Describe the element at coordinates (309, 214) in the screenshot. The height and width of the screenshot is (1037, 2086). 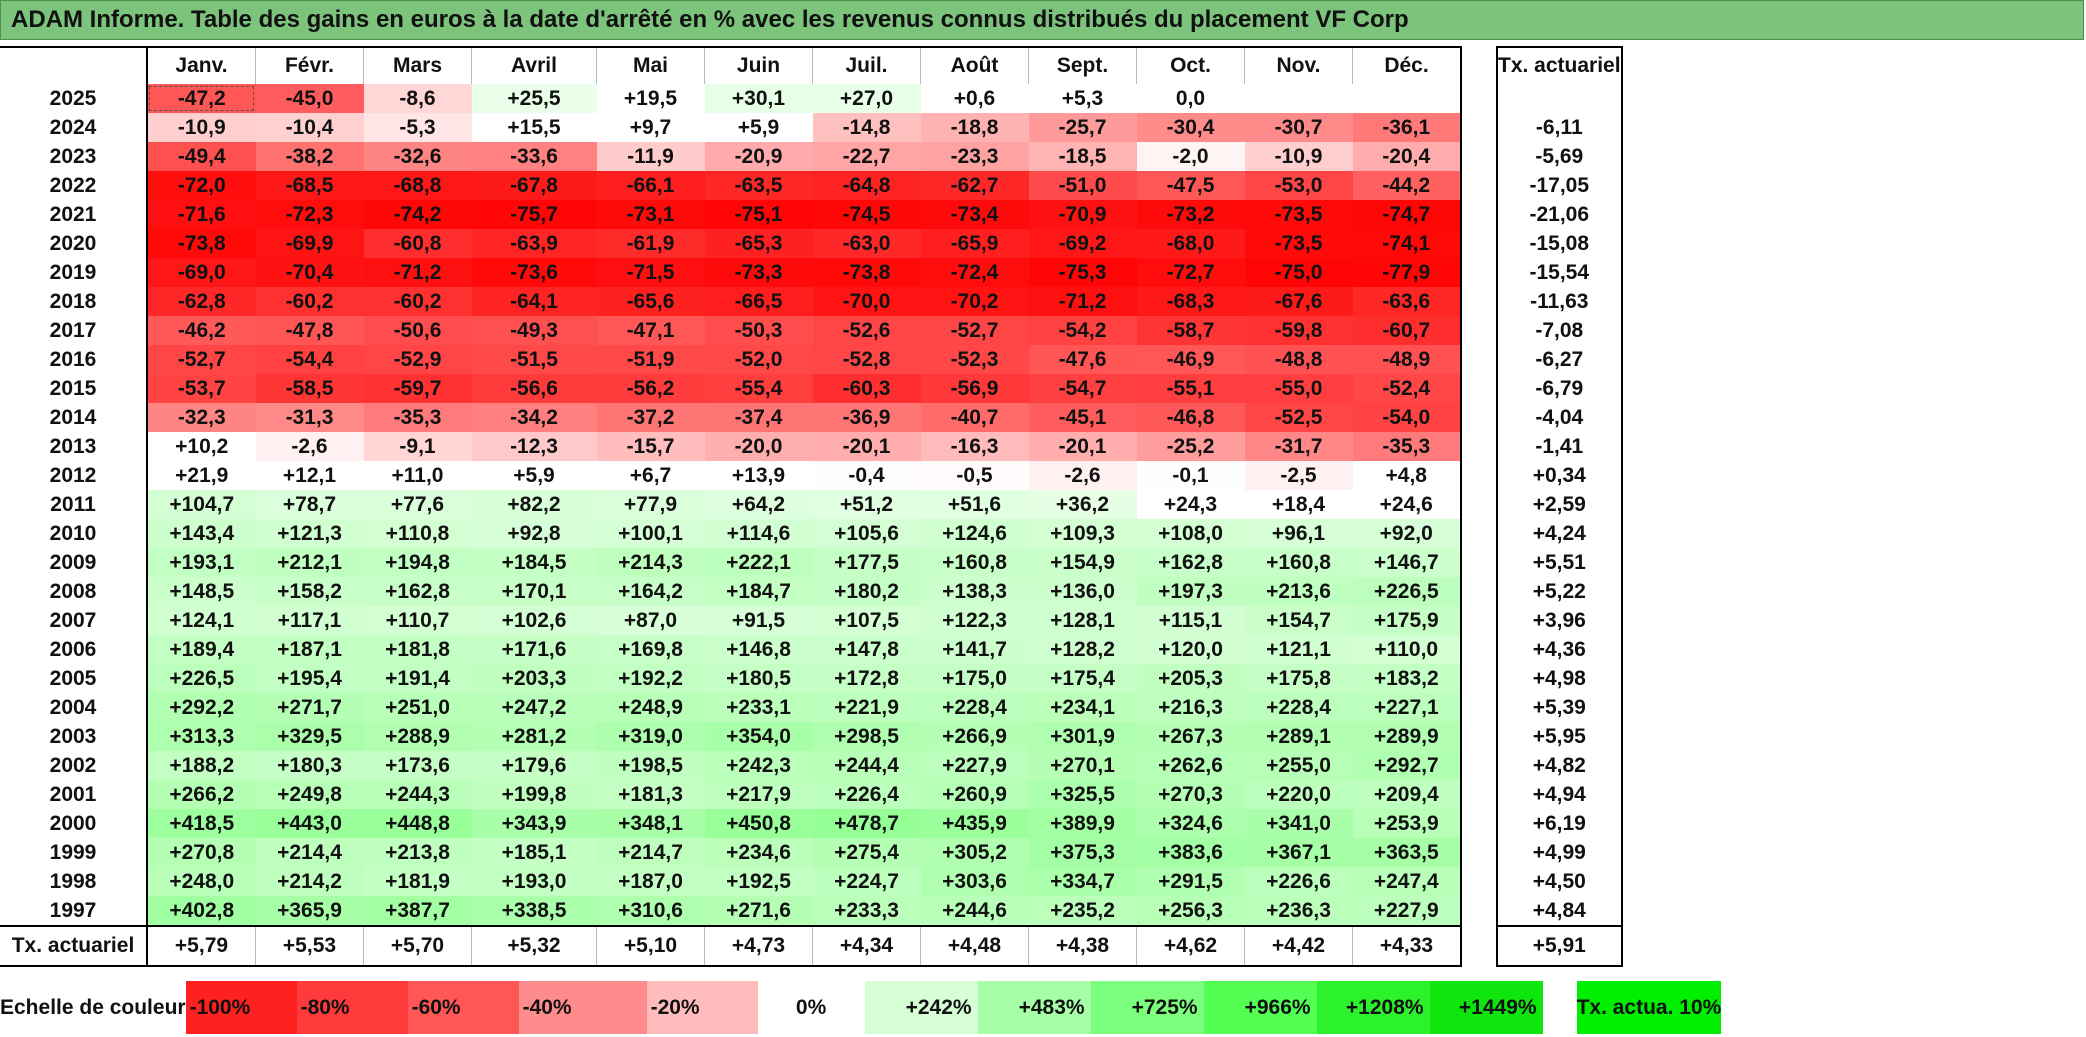
I see `gain-cell: -72,3` at that location.